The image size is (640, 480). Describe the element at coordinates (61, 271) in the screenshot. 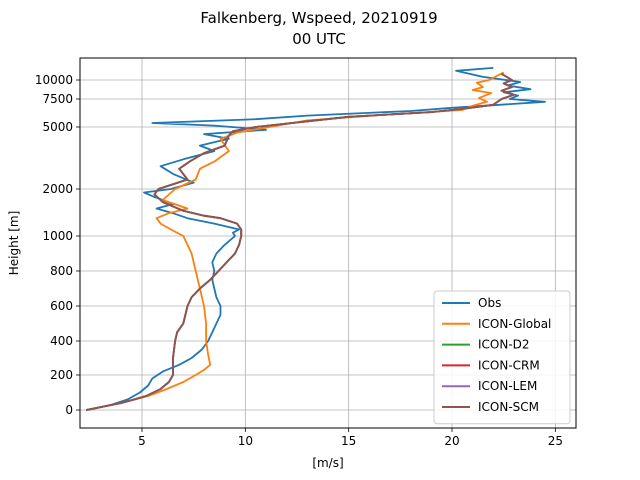

I see `y-tick-label: 800` at that location.